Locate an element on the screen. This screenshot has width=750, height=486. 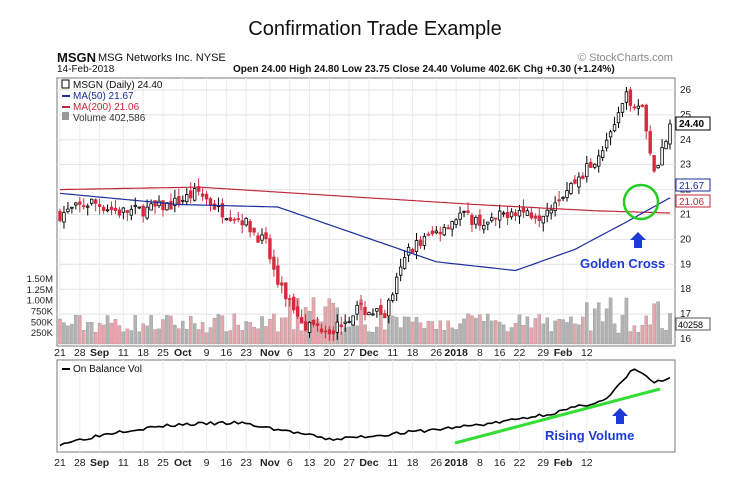
date-tick-label: 12 is located at coordinates (587, 463).